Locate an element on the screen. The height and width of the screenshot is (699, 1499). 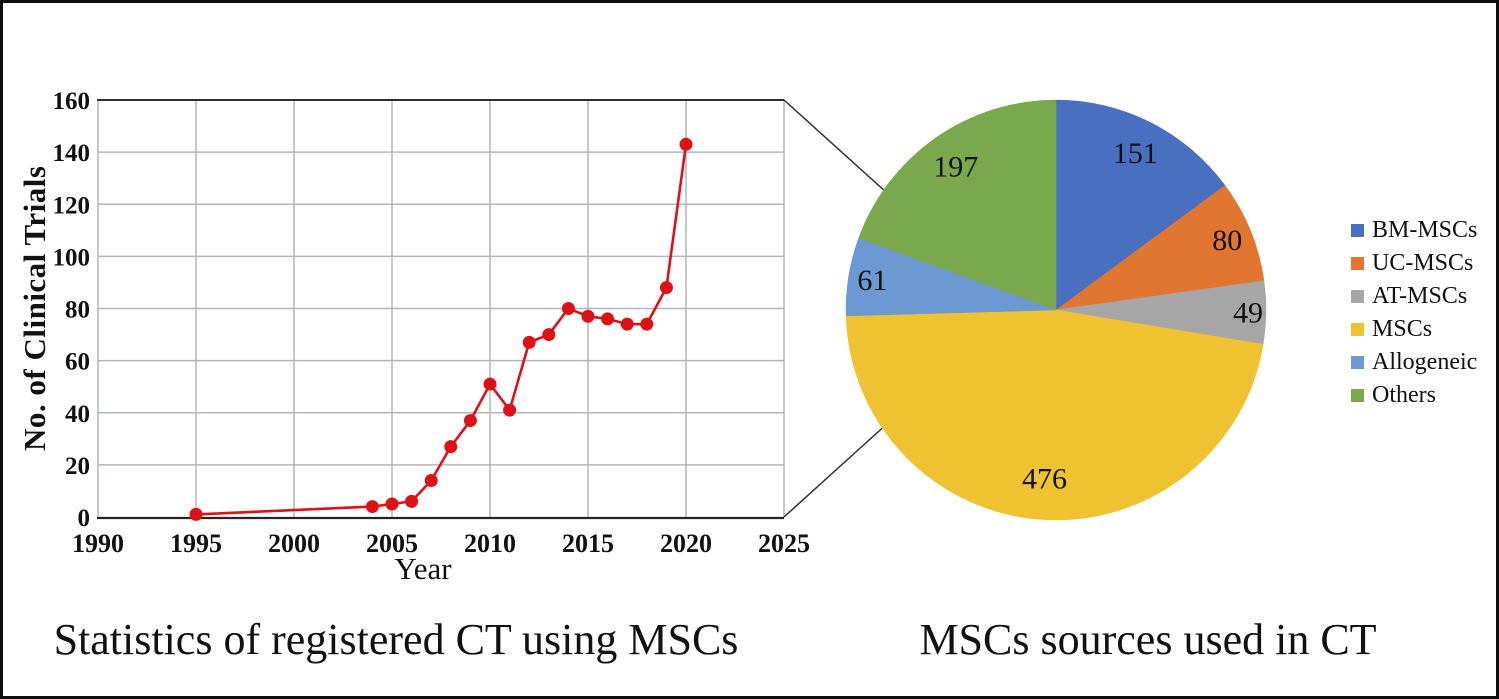
x-tick-label: 2015 is located at coordinates (588, 543).